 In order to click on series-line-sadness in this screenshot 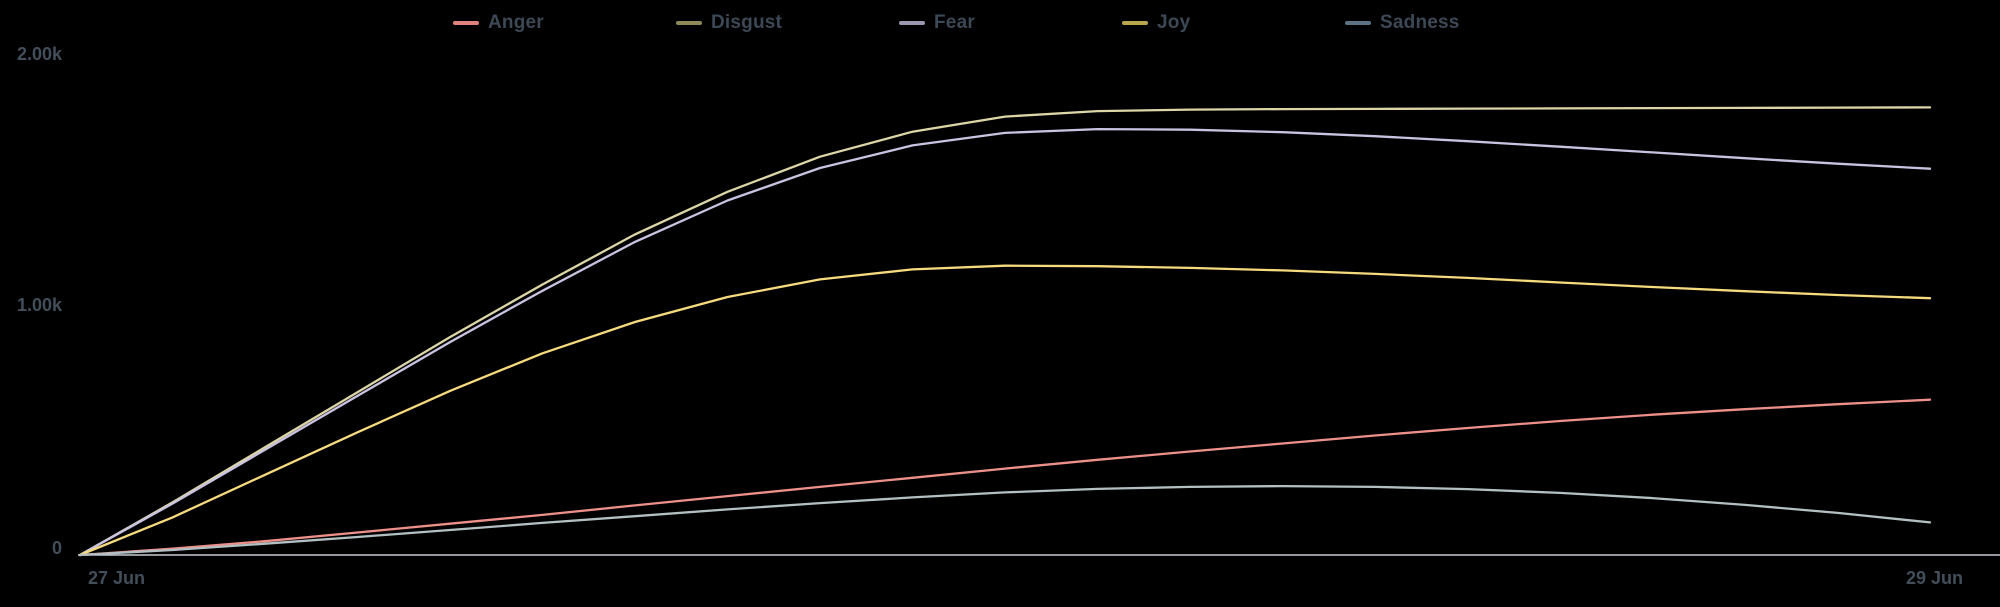, I will do `click(1005, 520)`.